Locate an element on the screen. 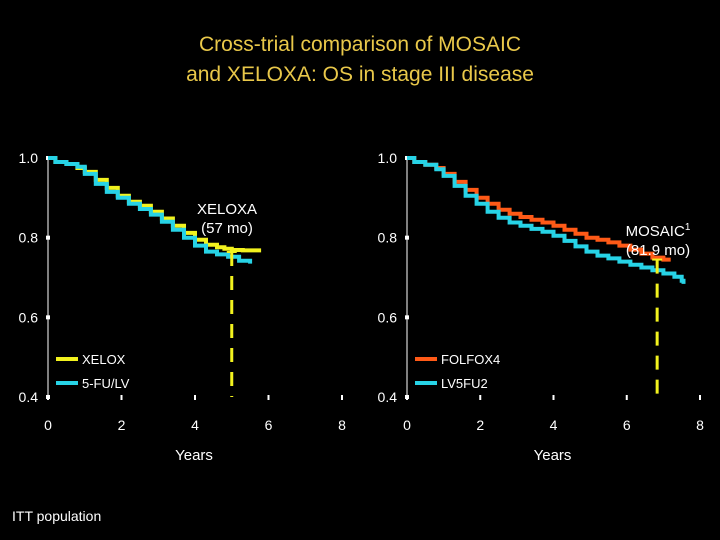 This screenshot has height=540, width=720. median-annotation-title: XELOXA is located at coordinates (227, 209).